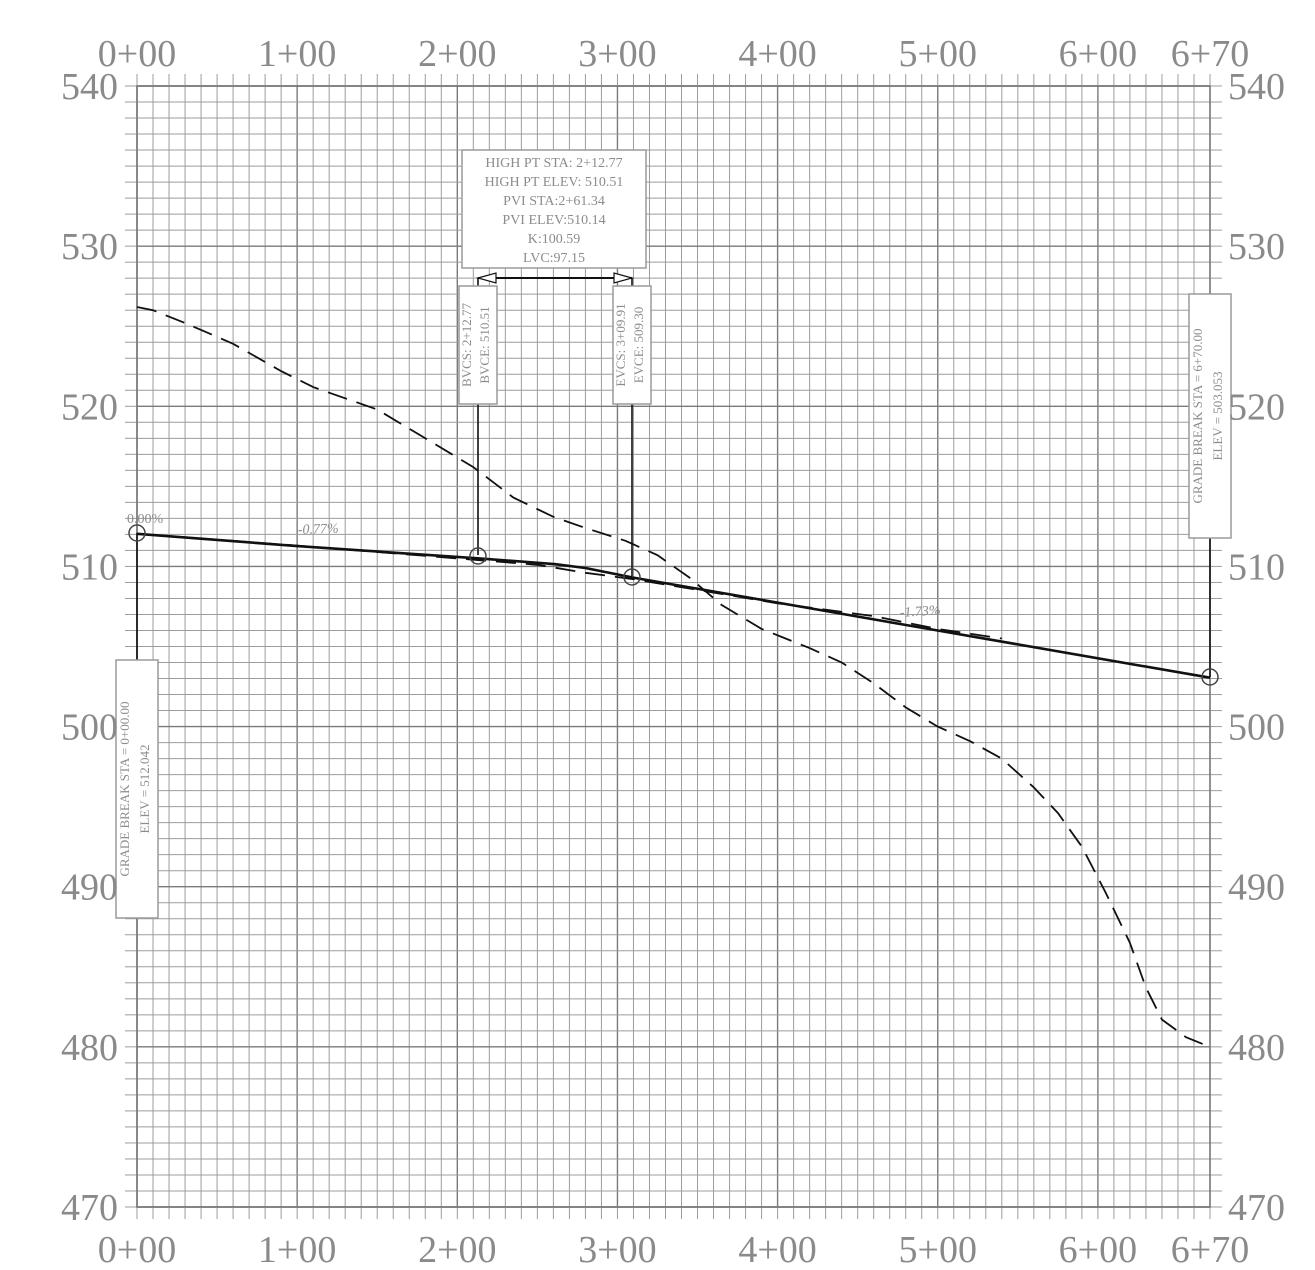  Describe the element at coordinates (89, 728) in the screenshot. I see `y-tick-label-left: 500` at that location.